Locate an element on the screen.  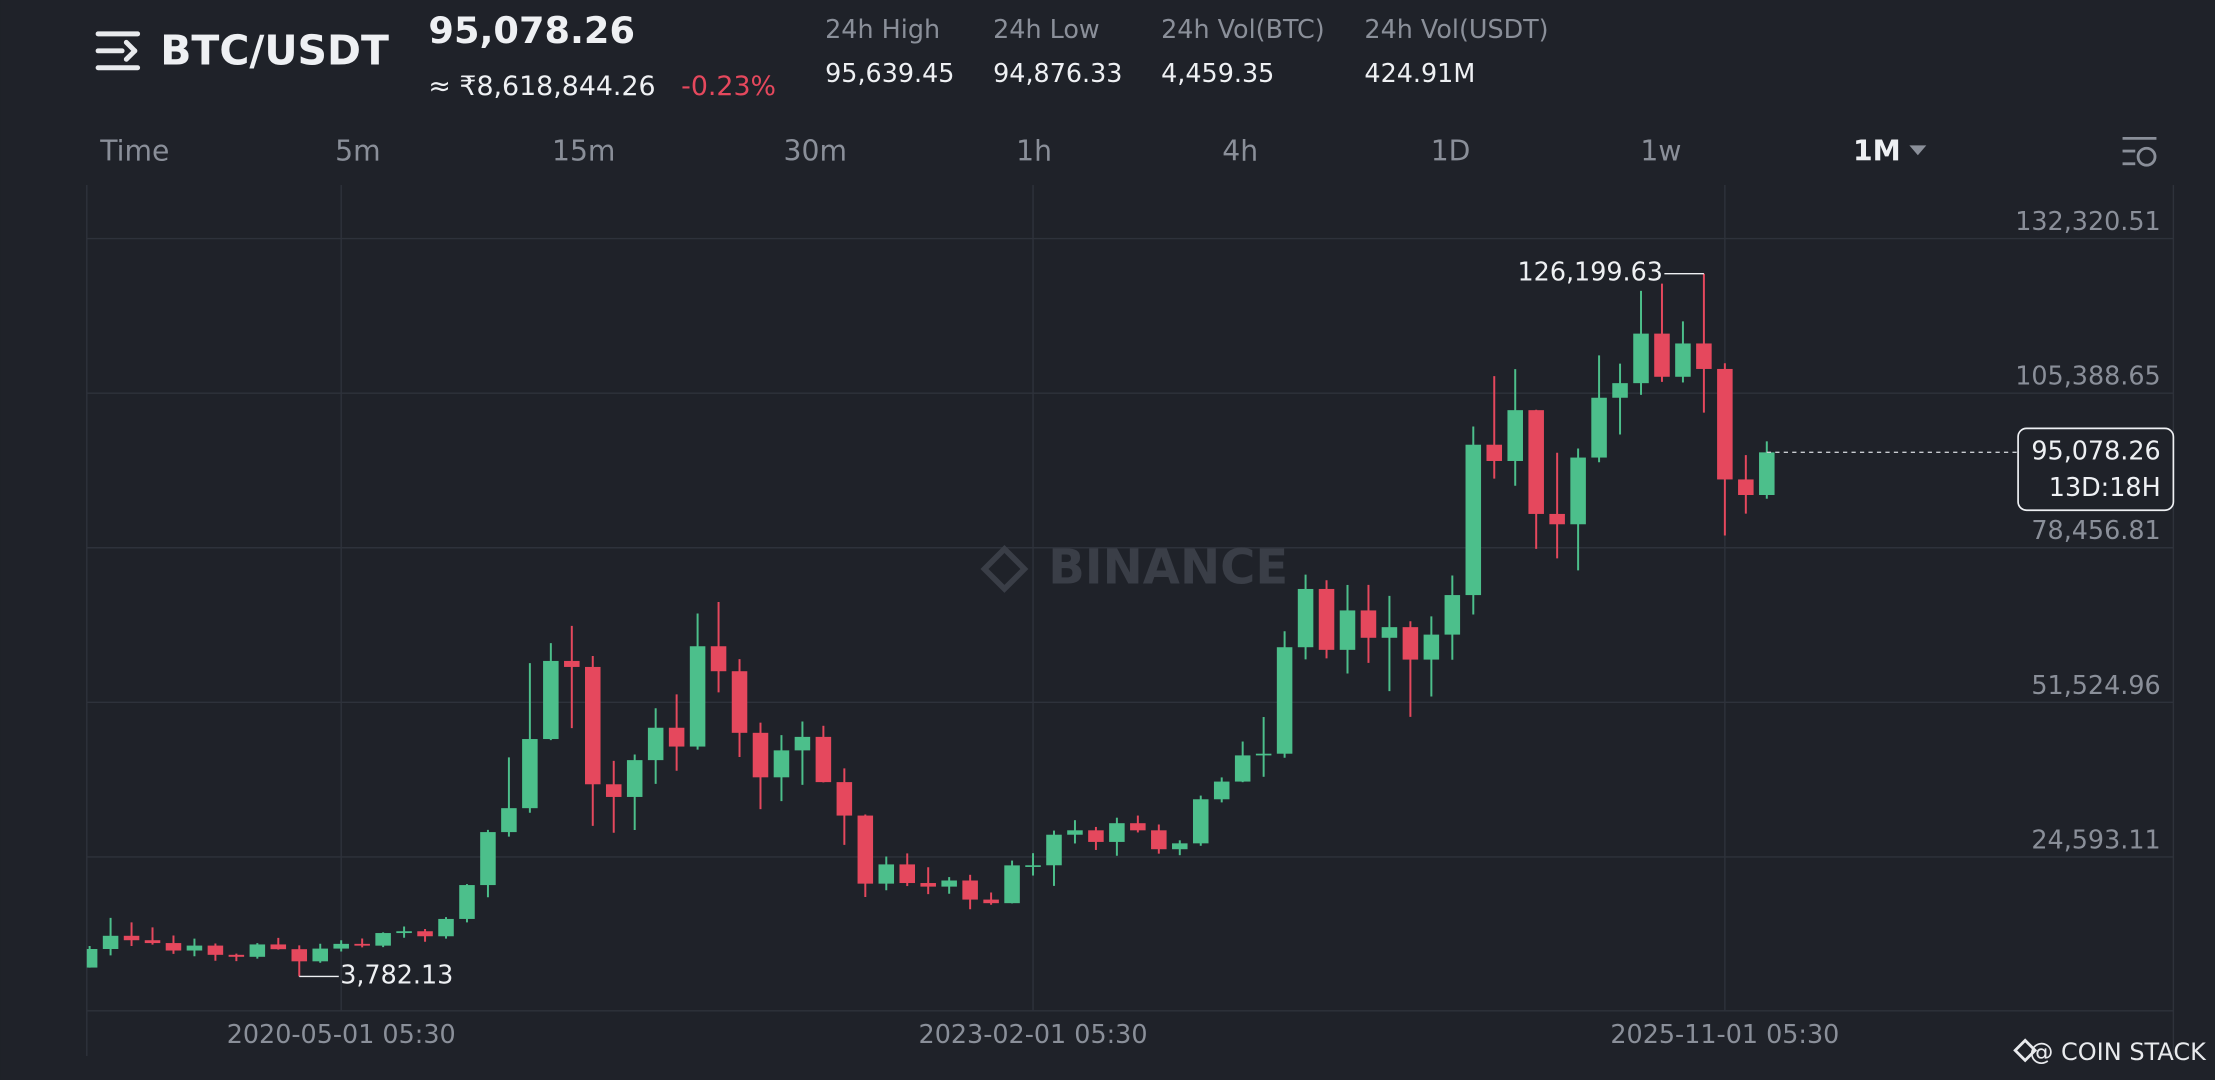
timeframe-tab: 1h is located at coordinates (1034, 150).